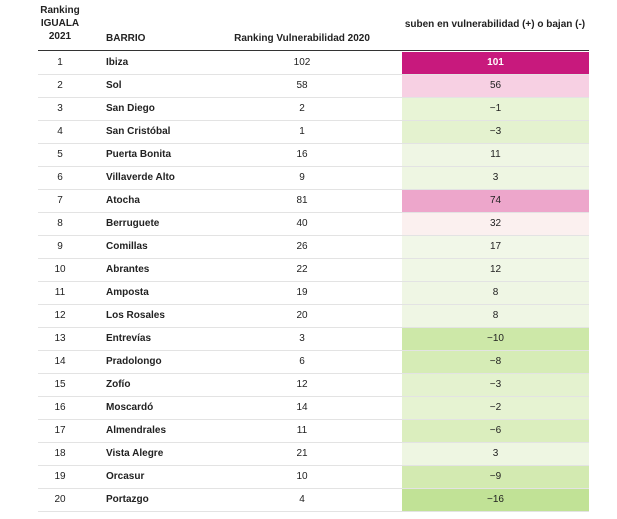  I want to click on cell-barrio: Atocha, so click(123, 200).